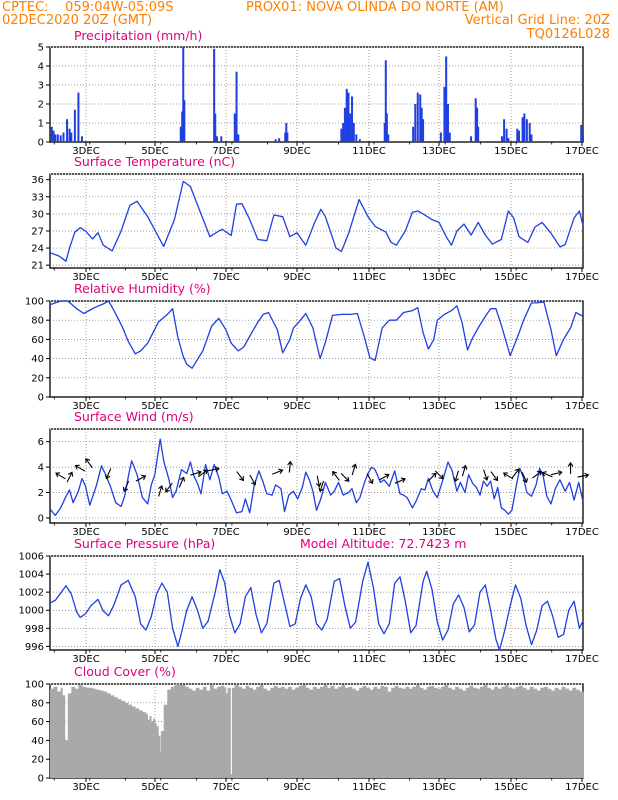 Image resolution: width=618 pixels, height=800 pixels. I want to click on model-altitude-label: Model Altitude: 72.7423 m, so click(383, 543).